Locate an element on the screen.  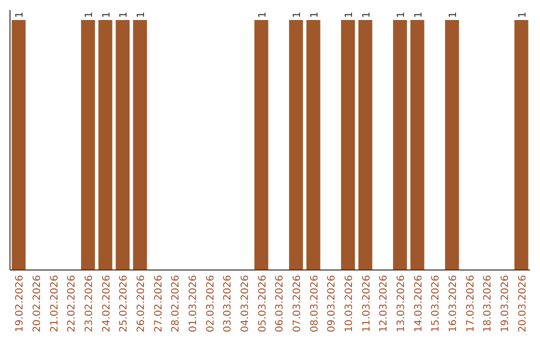
x-tick-label: 03.03.2026 is located at coordinates (228, 303).